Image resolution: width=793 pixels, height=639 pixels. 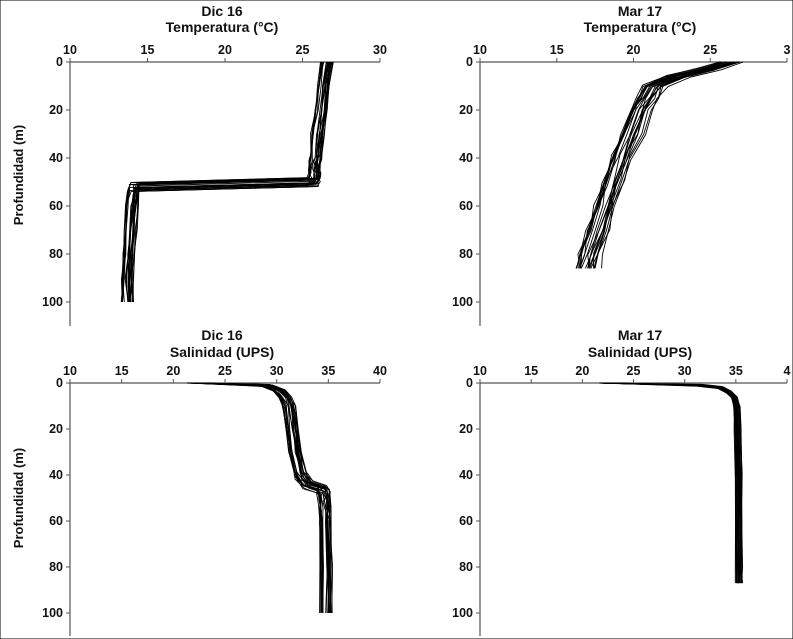 I want to click on x-tick-label: 40, so click(x=380, y=371).